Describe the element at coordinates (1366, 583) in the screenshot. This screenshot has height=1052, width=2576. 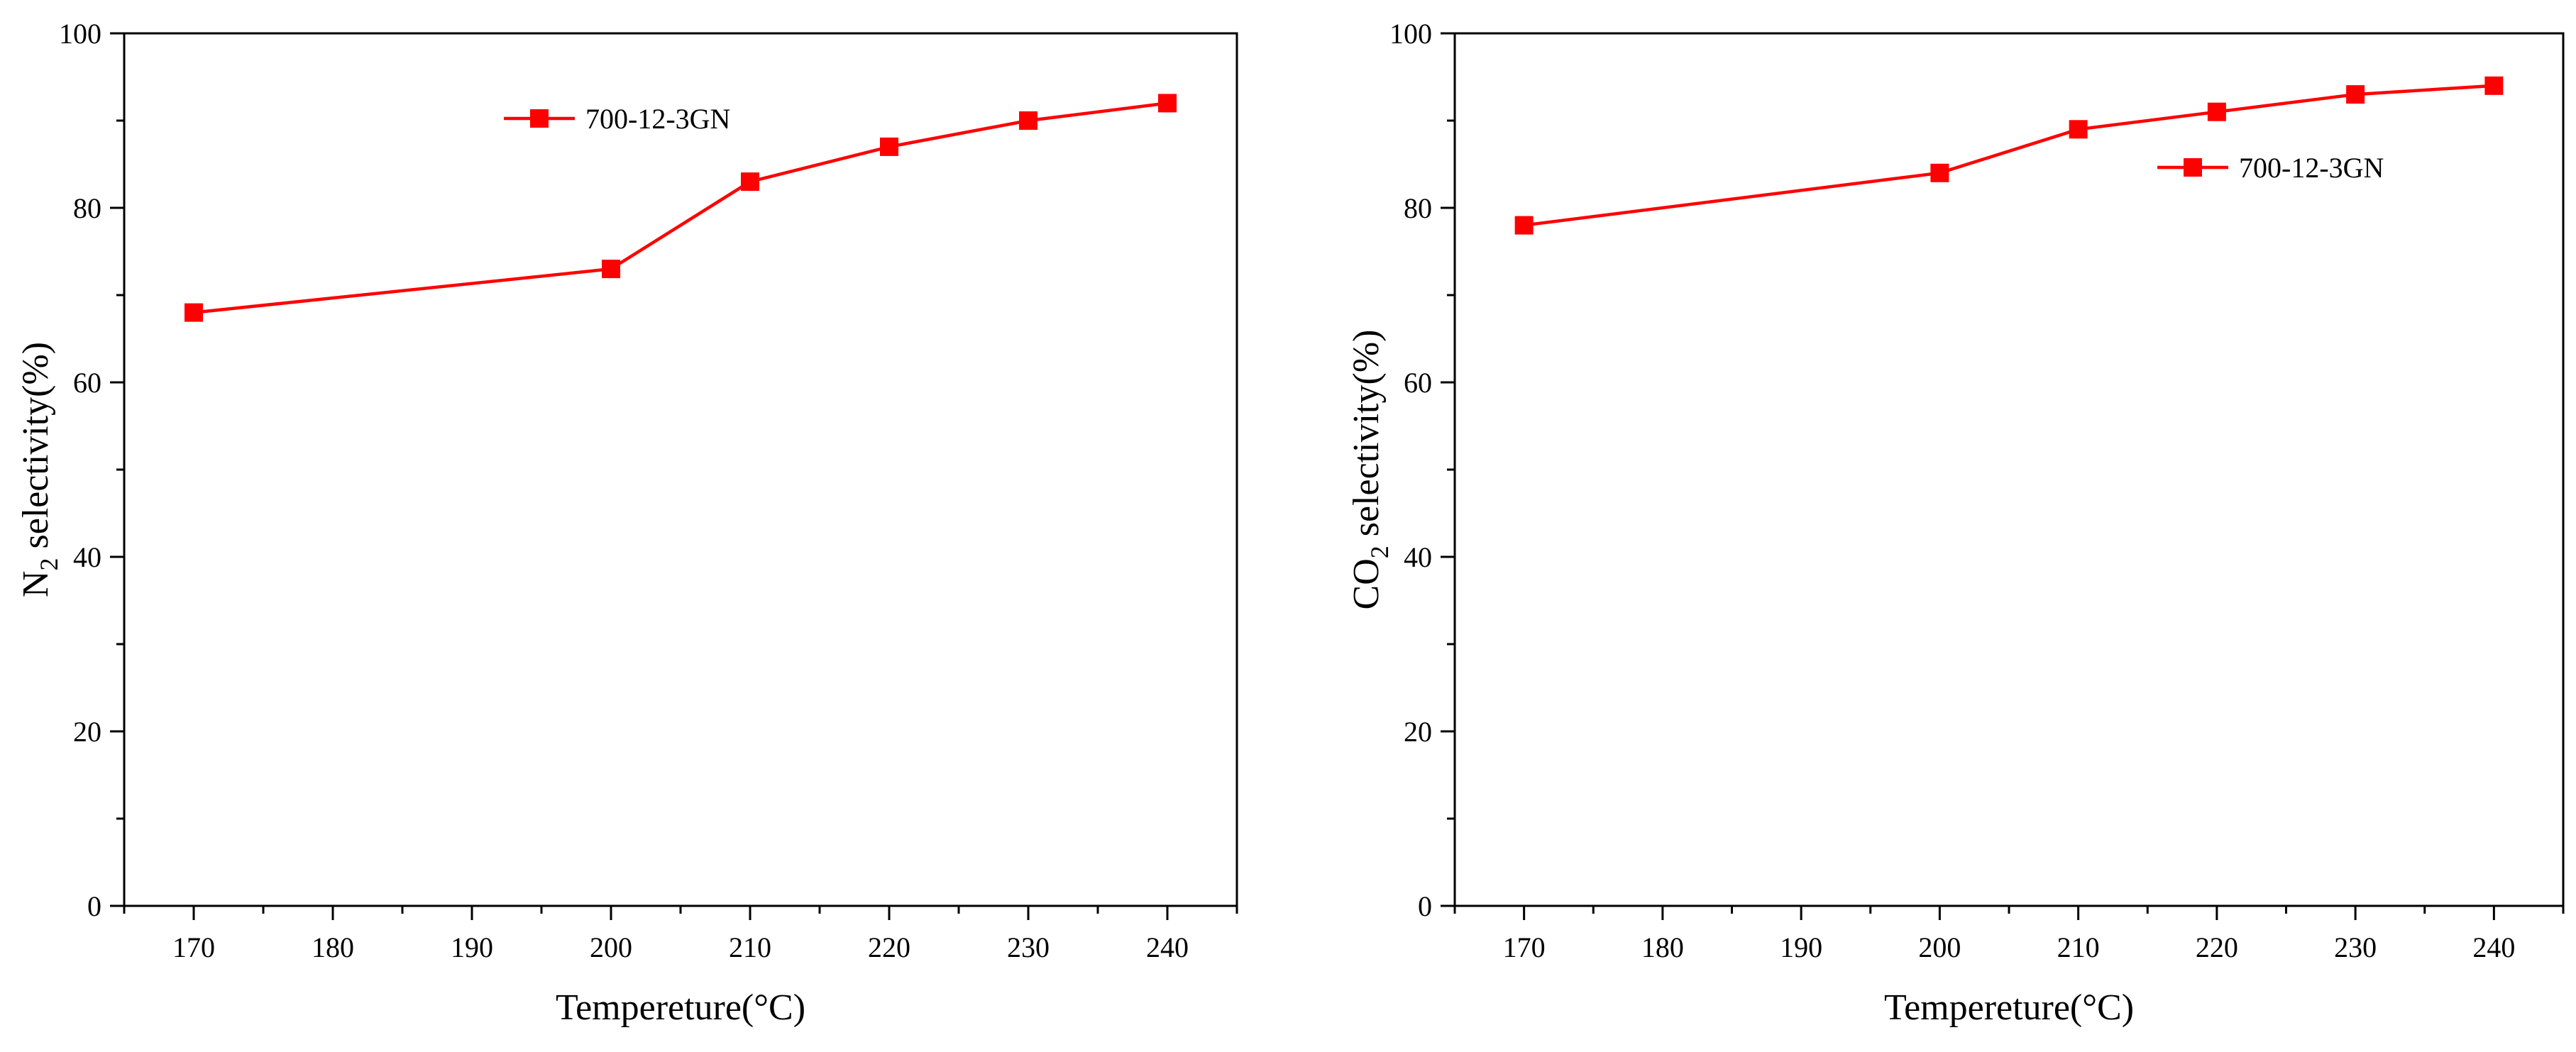
I see `y-axis-title-prefix: CO` at that location.